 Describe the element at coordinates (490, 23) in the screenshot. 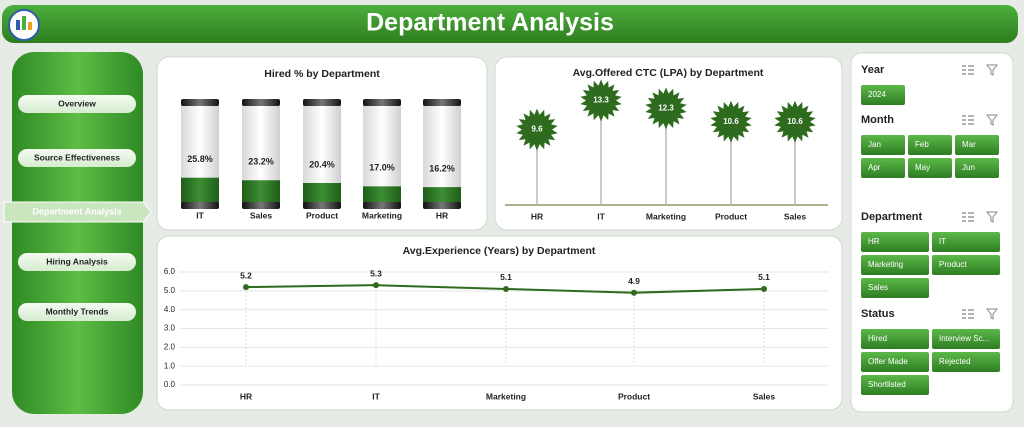

I see `page-title: Department Analysis` at that location.